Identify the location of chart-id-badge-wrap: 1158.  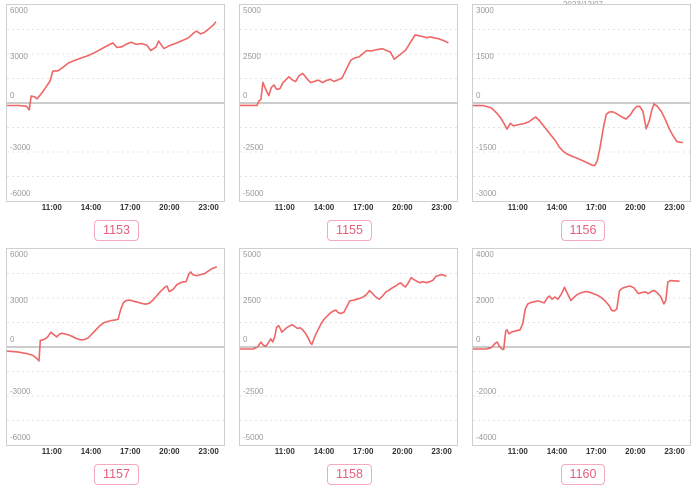
(349, 473).